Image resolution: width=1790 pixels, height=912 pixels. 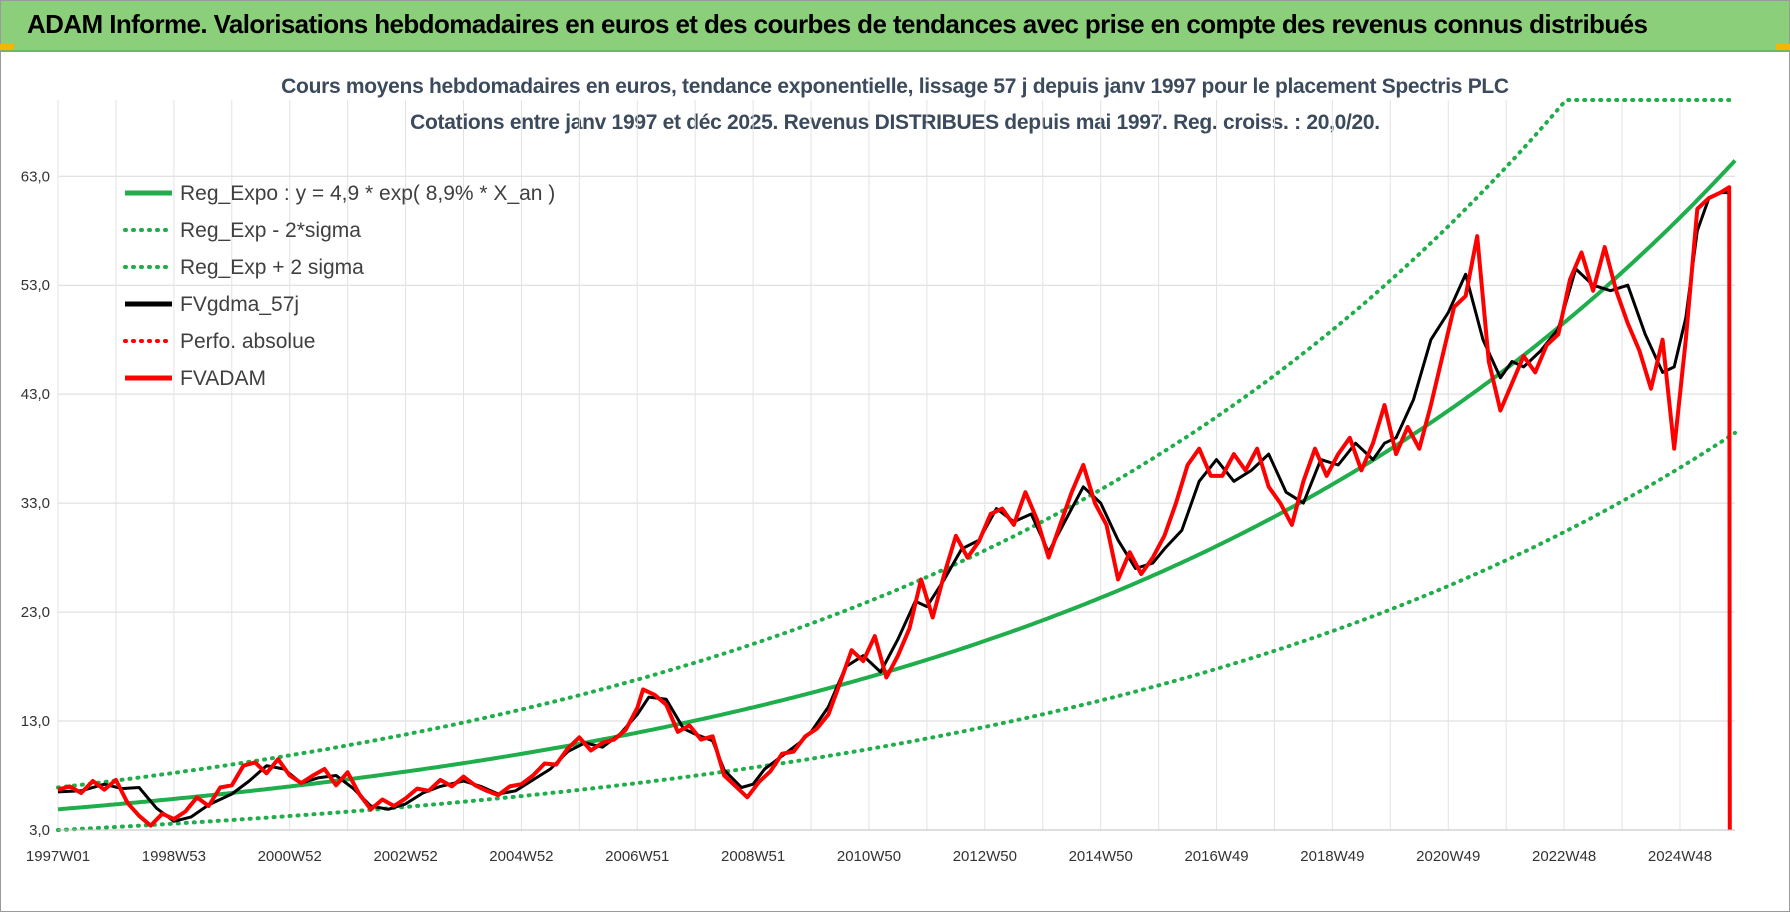 I want to click on y-tick-label: 63,0, so click(x=35, y=176).